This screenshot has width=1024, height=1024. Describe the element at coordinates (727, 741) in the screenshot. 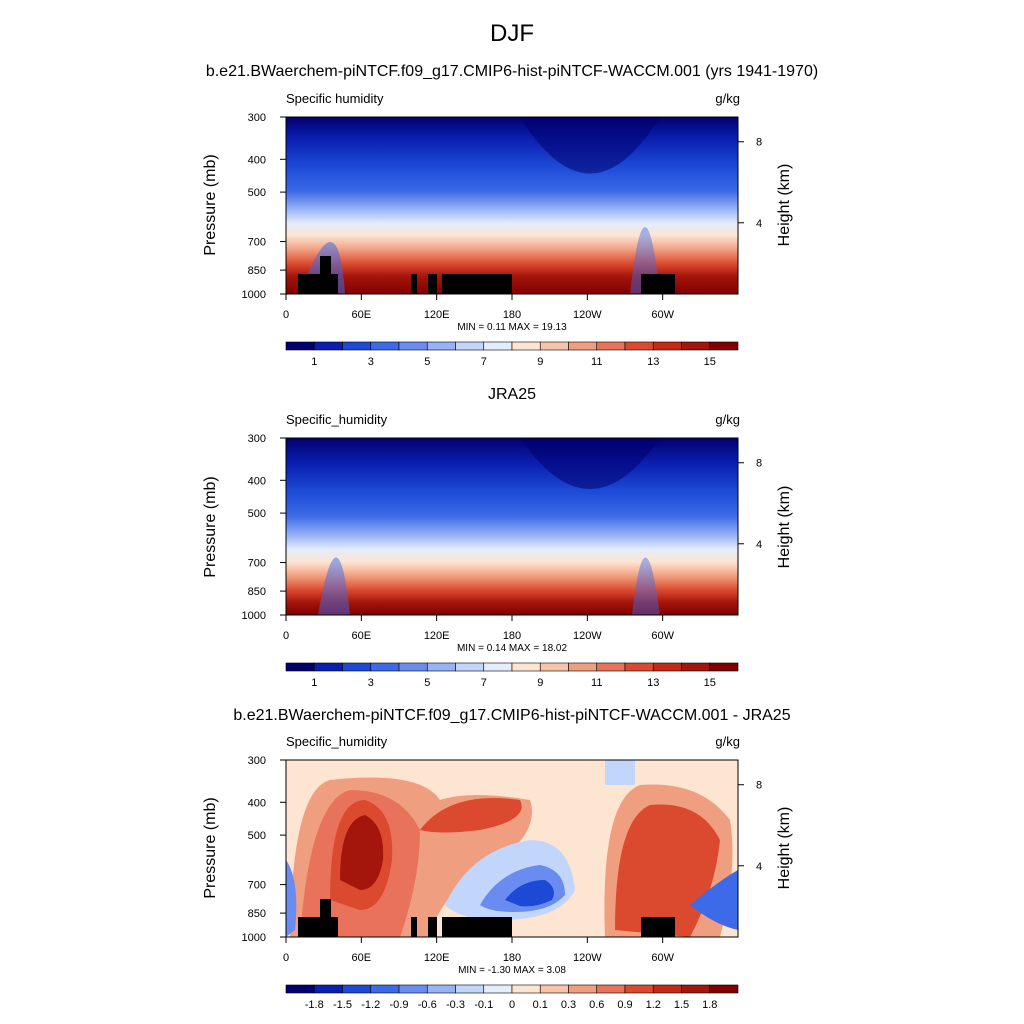

I see `panel3-units-label: g/kg` at that location.